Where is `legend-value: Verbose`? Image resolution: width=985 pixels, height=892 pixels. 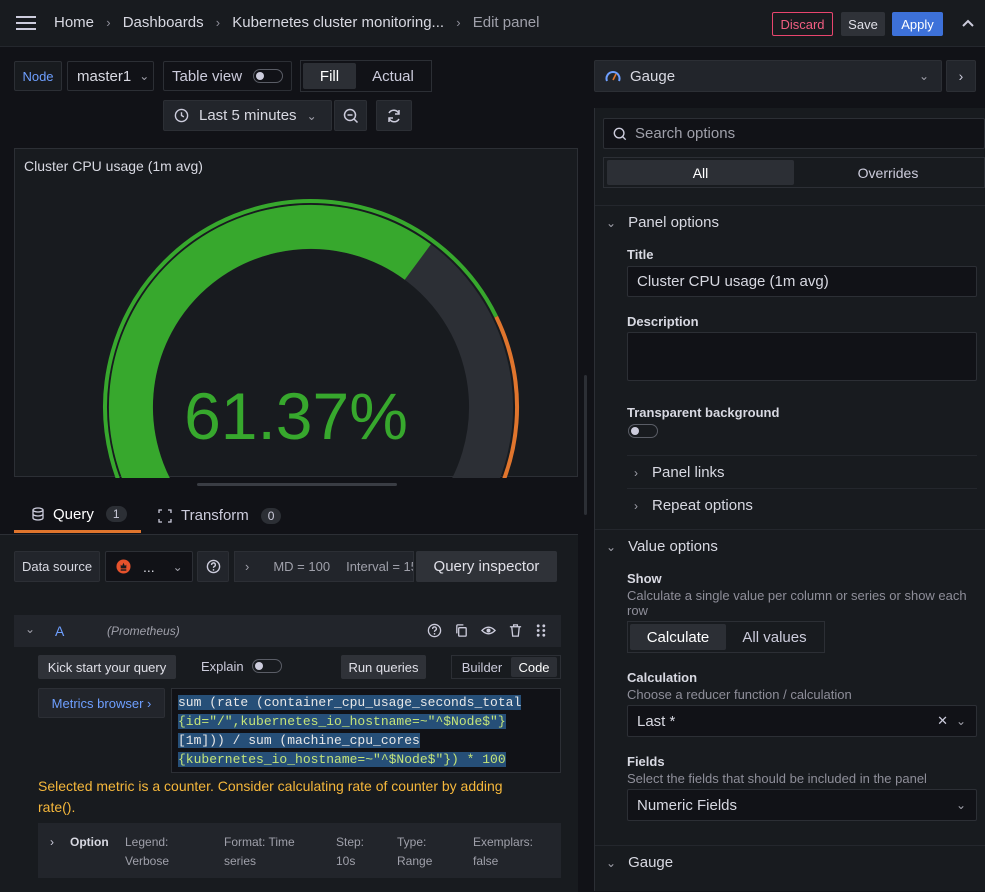 legend-value: Verbose is located at coordinates (147, 861).